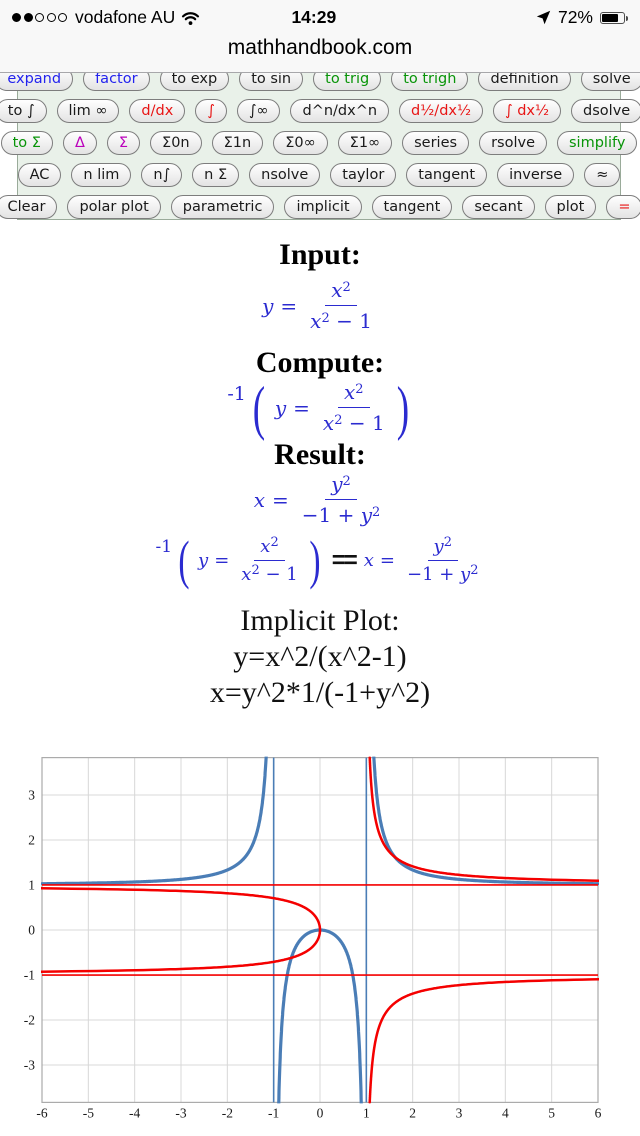 The height and width of the screenshot is (1136, 640). Describe the element at coordinates (259, 407) in the screenshot. I see `paren-open: (` at that location.